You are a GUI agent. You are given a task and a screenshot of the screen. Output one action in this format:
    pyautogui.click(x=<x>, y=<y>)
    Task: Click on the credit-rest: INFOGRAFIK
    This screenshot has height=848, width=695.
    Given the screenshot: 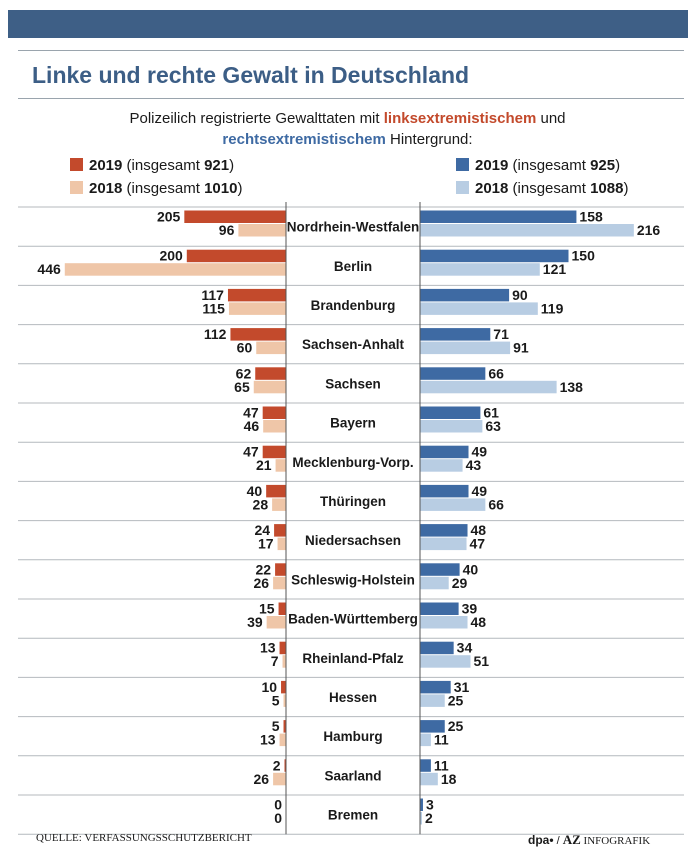 What is the action you would take?
    pyautogui.click(x=615, y=841)
    